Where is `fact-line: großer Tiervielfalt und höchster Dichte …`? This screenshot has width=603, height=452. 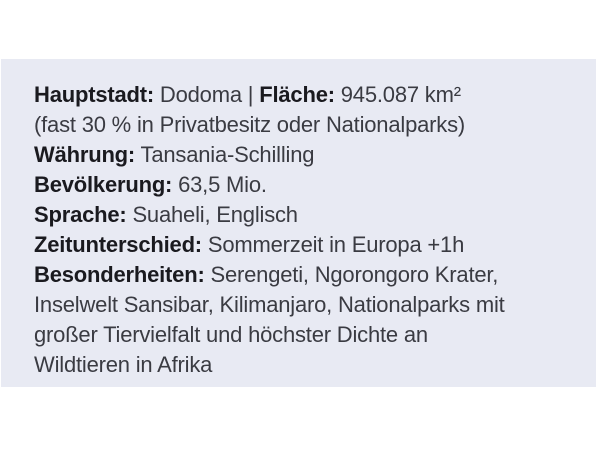 fact-line: großer Tiervielfalt und höchster Dichte … is located at coordinates (311, 335).